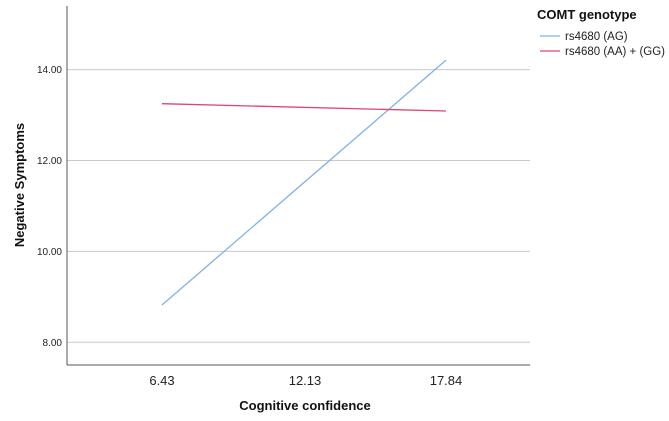 This screenshot has height=421, width=669. Describe the element at coordinates (49, 207) in the screenshot. I see `y-tick-labels: 8.00 10.00 12.00 14.00` at that location.